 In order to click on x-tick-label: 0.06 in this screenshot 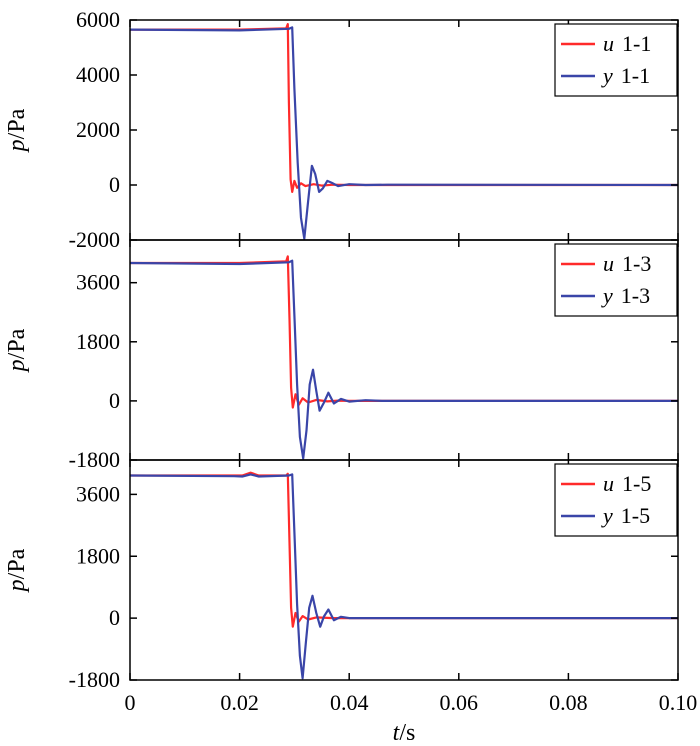, I will do `click(459, 702)`.